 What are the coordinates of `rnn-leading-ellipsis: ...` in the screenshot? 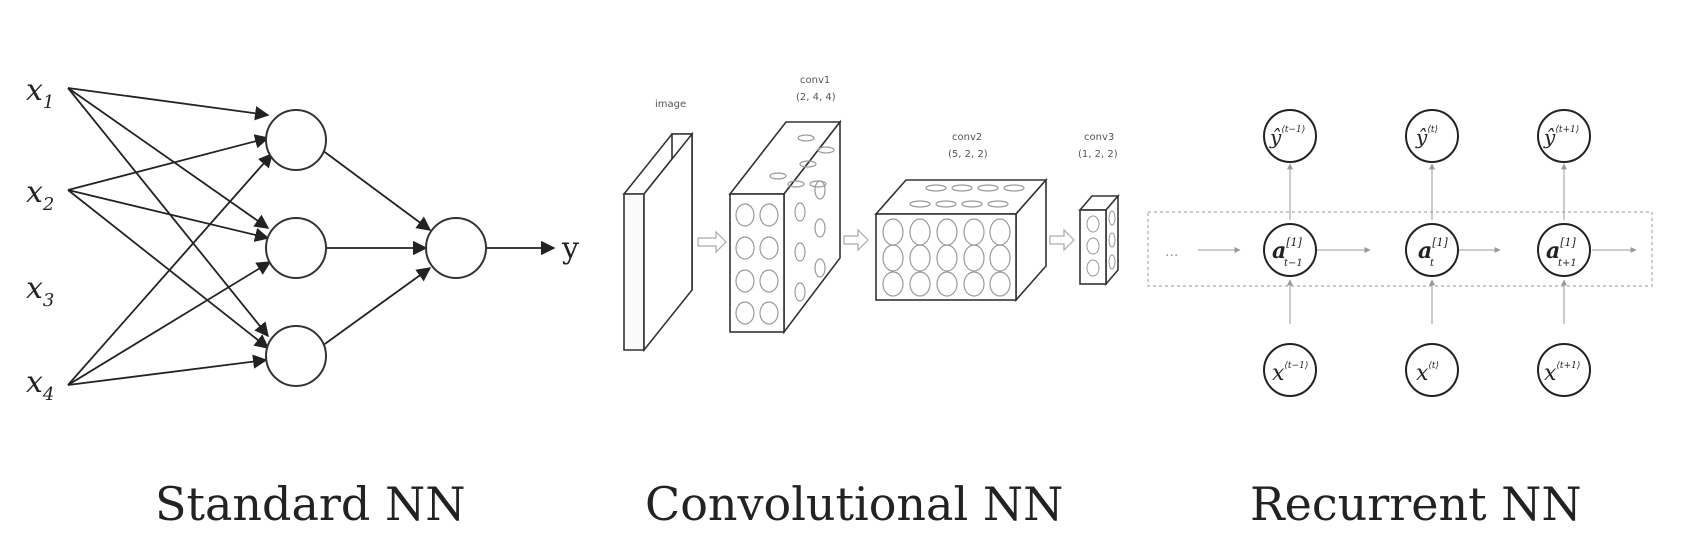 It's located at (1171, 252).